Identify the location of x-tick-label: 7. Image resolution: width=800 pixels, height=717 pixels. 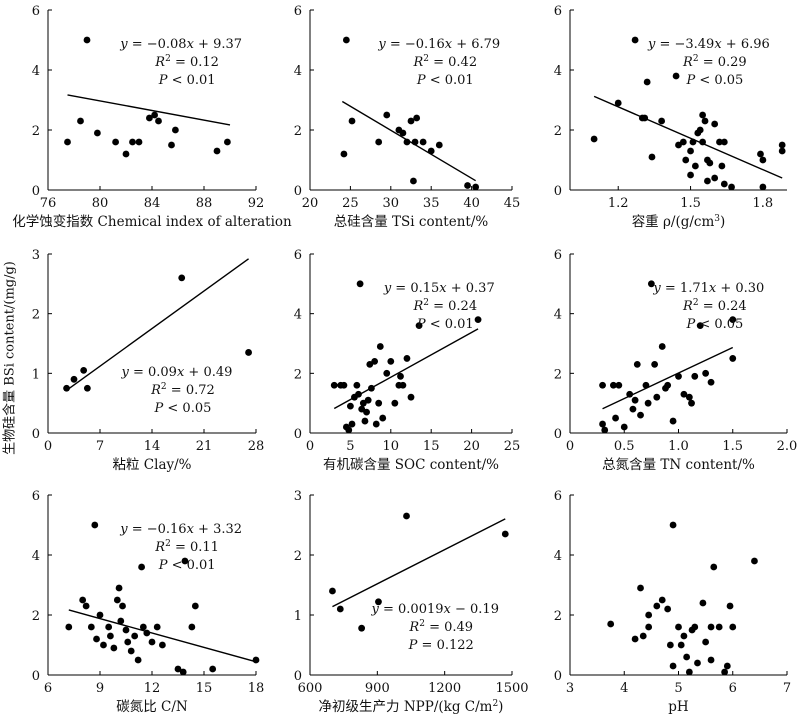
(100, 446).